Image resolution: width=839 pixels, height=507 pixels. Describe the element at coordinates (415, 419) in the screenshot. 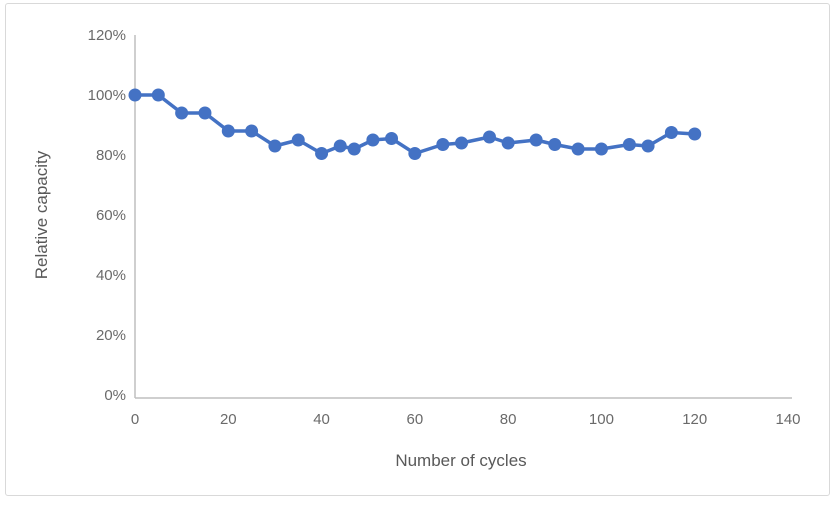

I see `x-tick-label: 60` at that location.